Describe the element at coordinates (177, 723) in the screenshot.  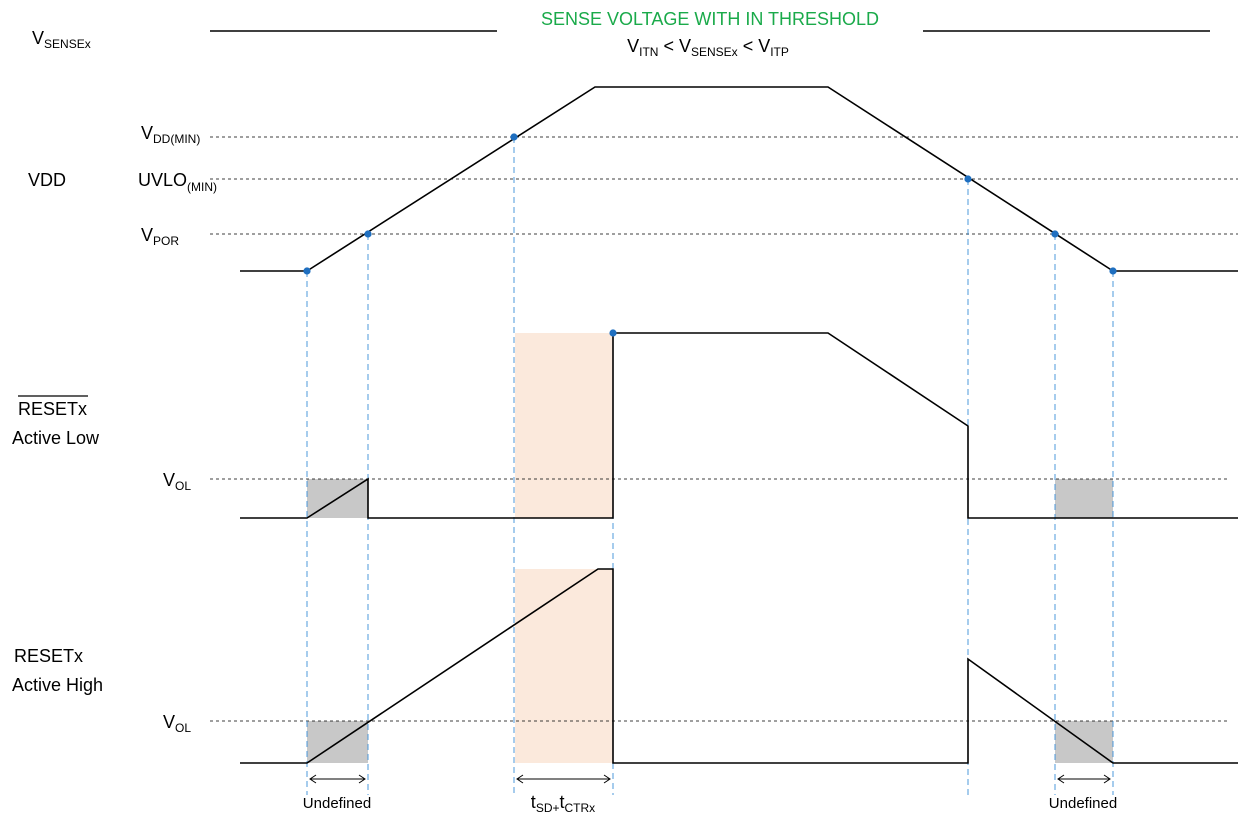
I see `vol-label-high: VOL` at that location.